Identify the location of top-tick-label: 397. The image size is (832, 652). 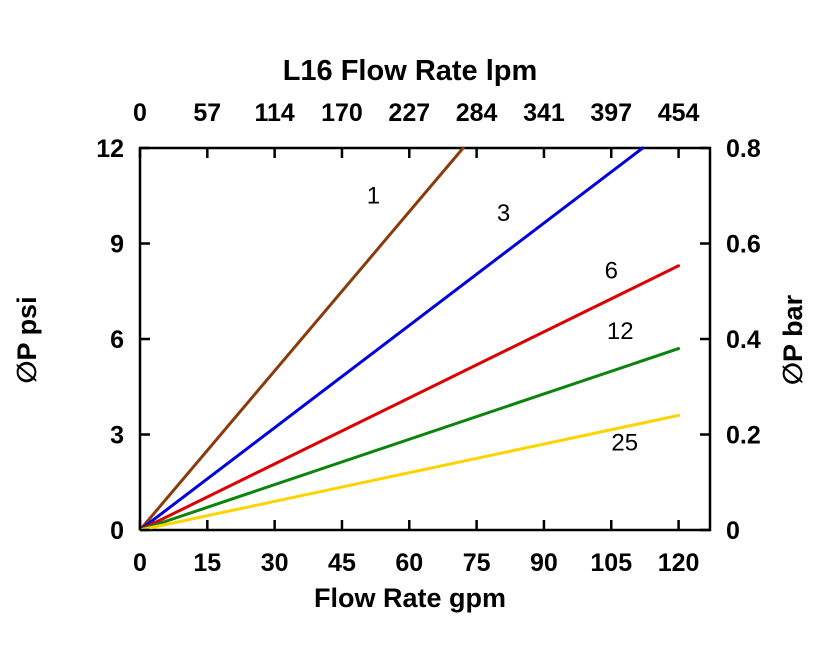
(611, 113).